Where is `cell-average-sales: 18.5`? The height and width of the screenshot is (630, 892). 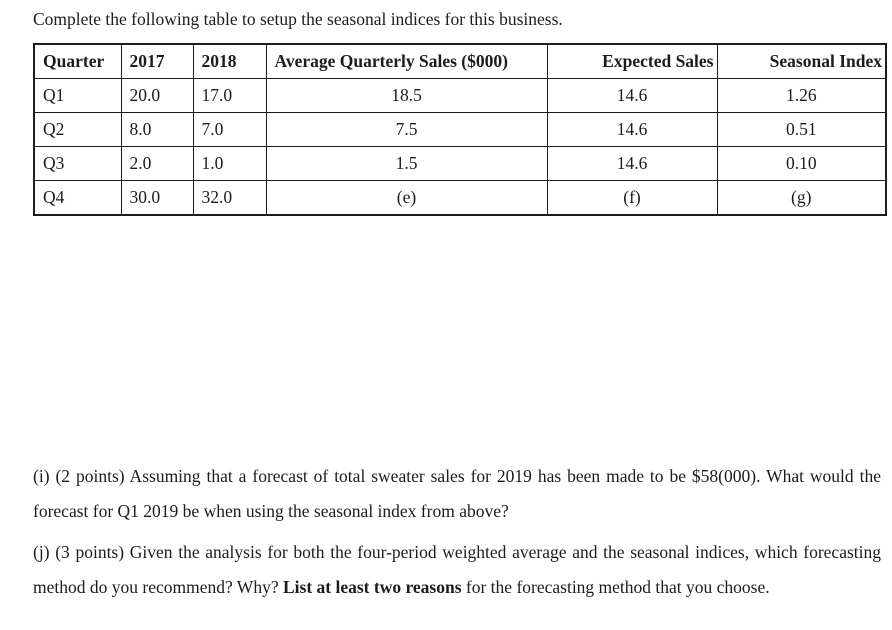 cell-average-sales: 18.5 is located at coordinates (406, 95).